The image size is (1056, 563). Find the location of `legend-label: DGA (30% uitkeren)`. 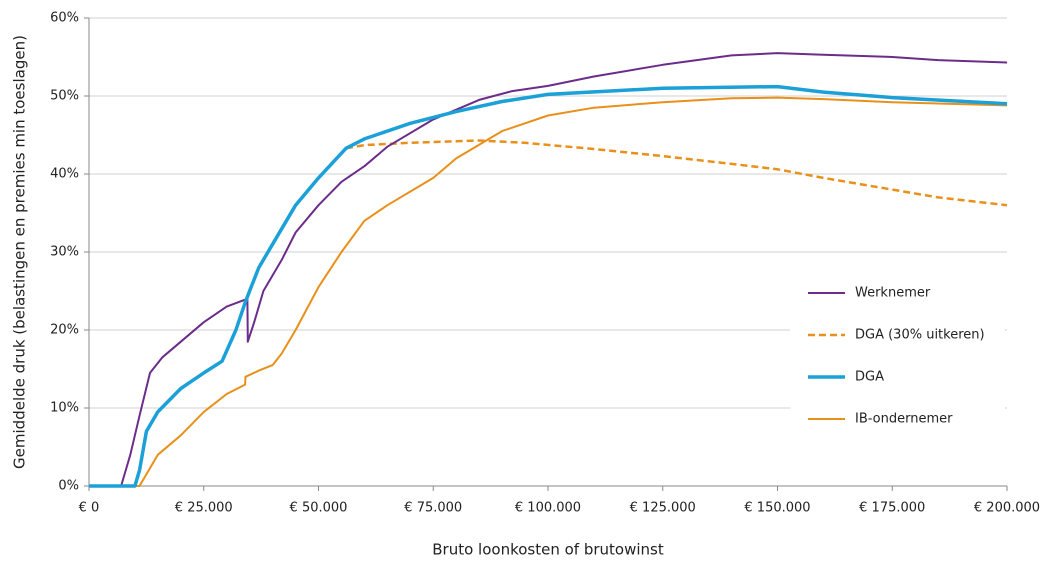

legend-label: DGA (30% uitkeren) is located at coordinates (920, 335).